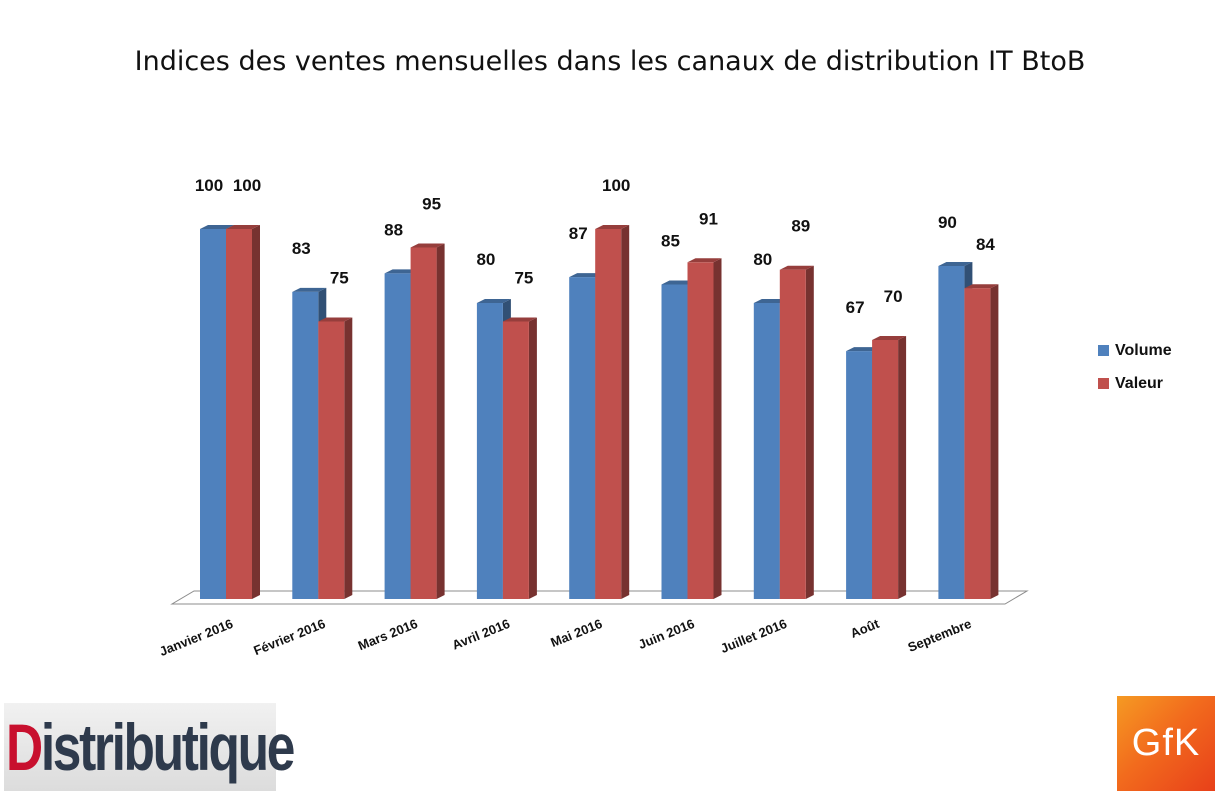 Image resolution: width=1220 pixels, height=794 pixels. What do you see at coordinates (1103, 383) in the screenshot?
I see `legend-swatch-valeur` at bounding box center [1103, 383].